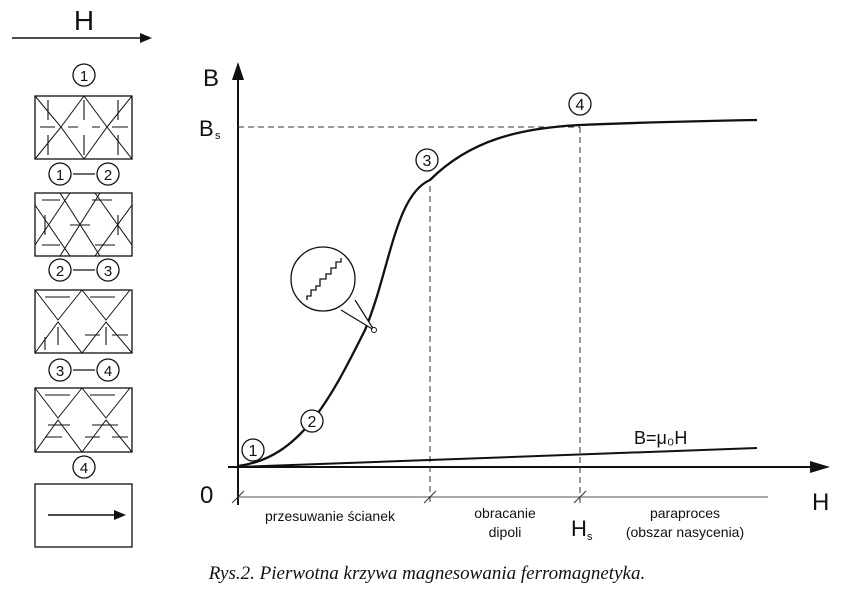 The height and width of the screenshot is (602, 854). I want to click on curve-marker-4: 4, so click(580, 104).